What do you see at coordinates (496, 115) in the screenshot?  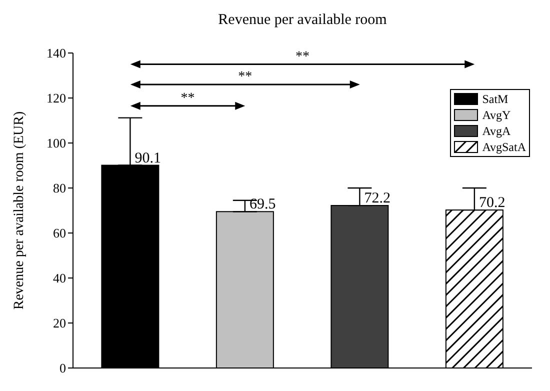 I see `legend-label: AvgY` at bounding box center [496, 115].